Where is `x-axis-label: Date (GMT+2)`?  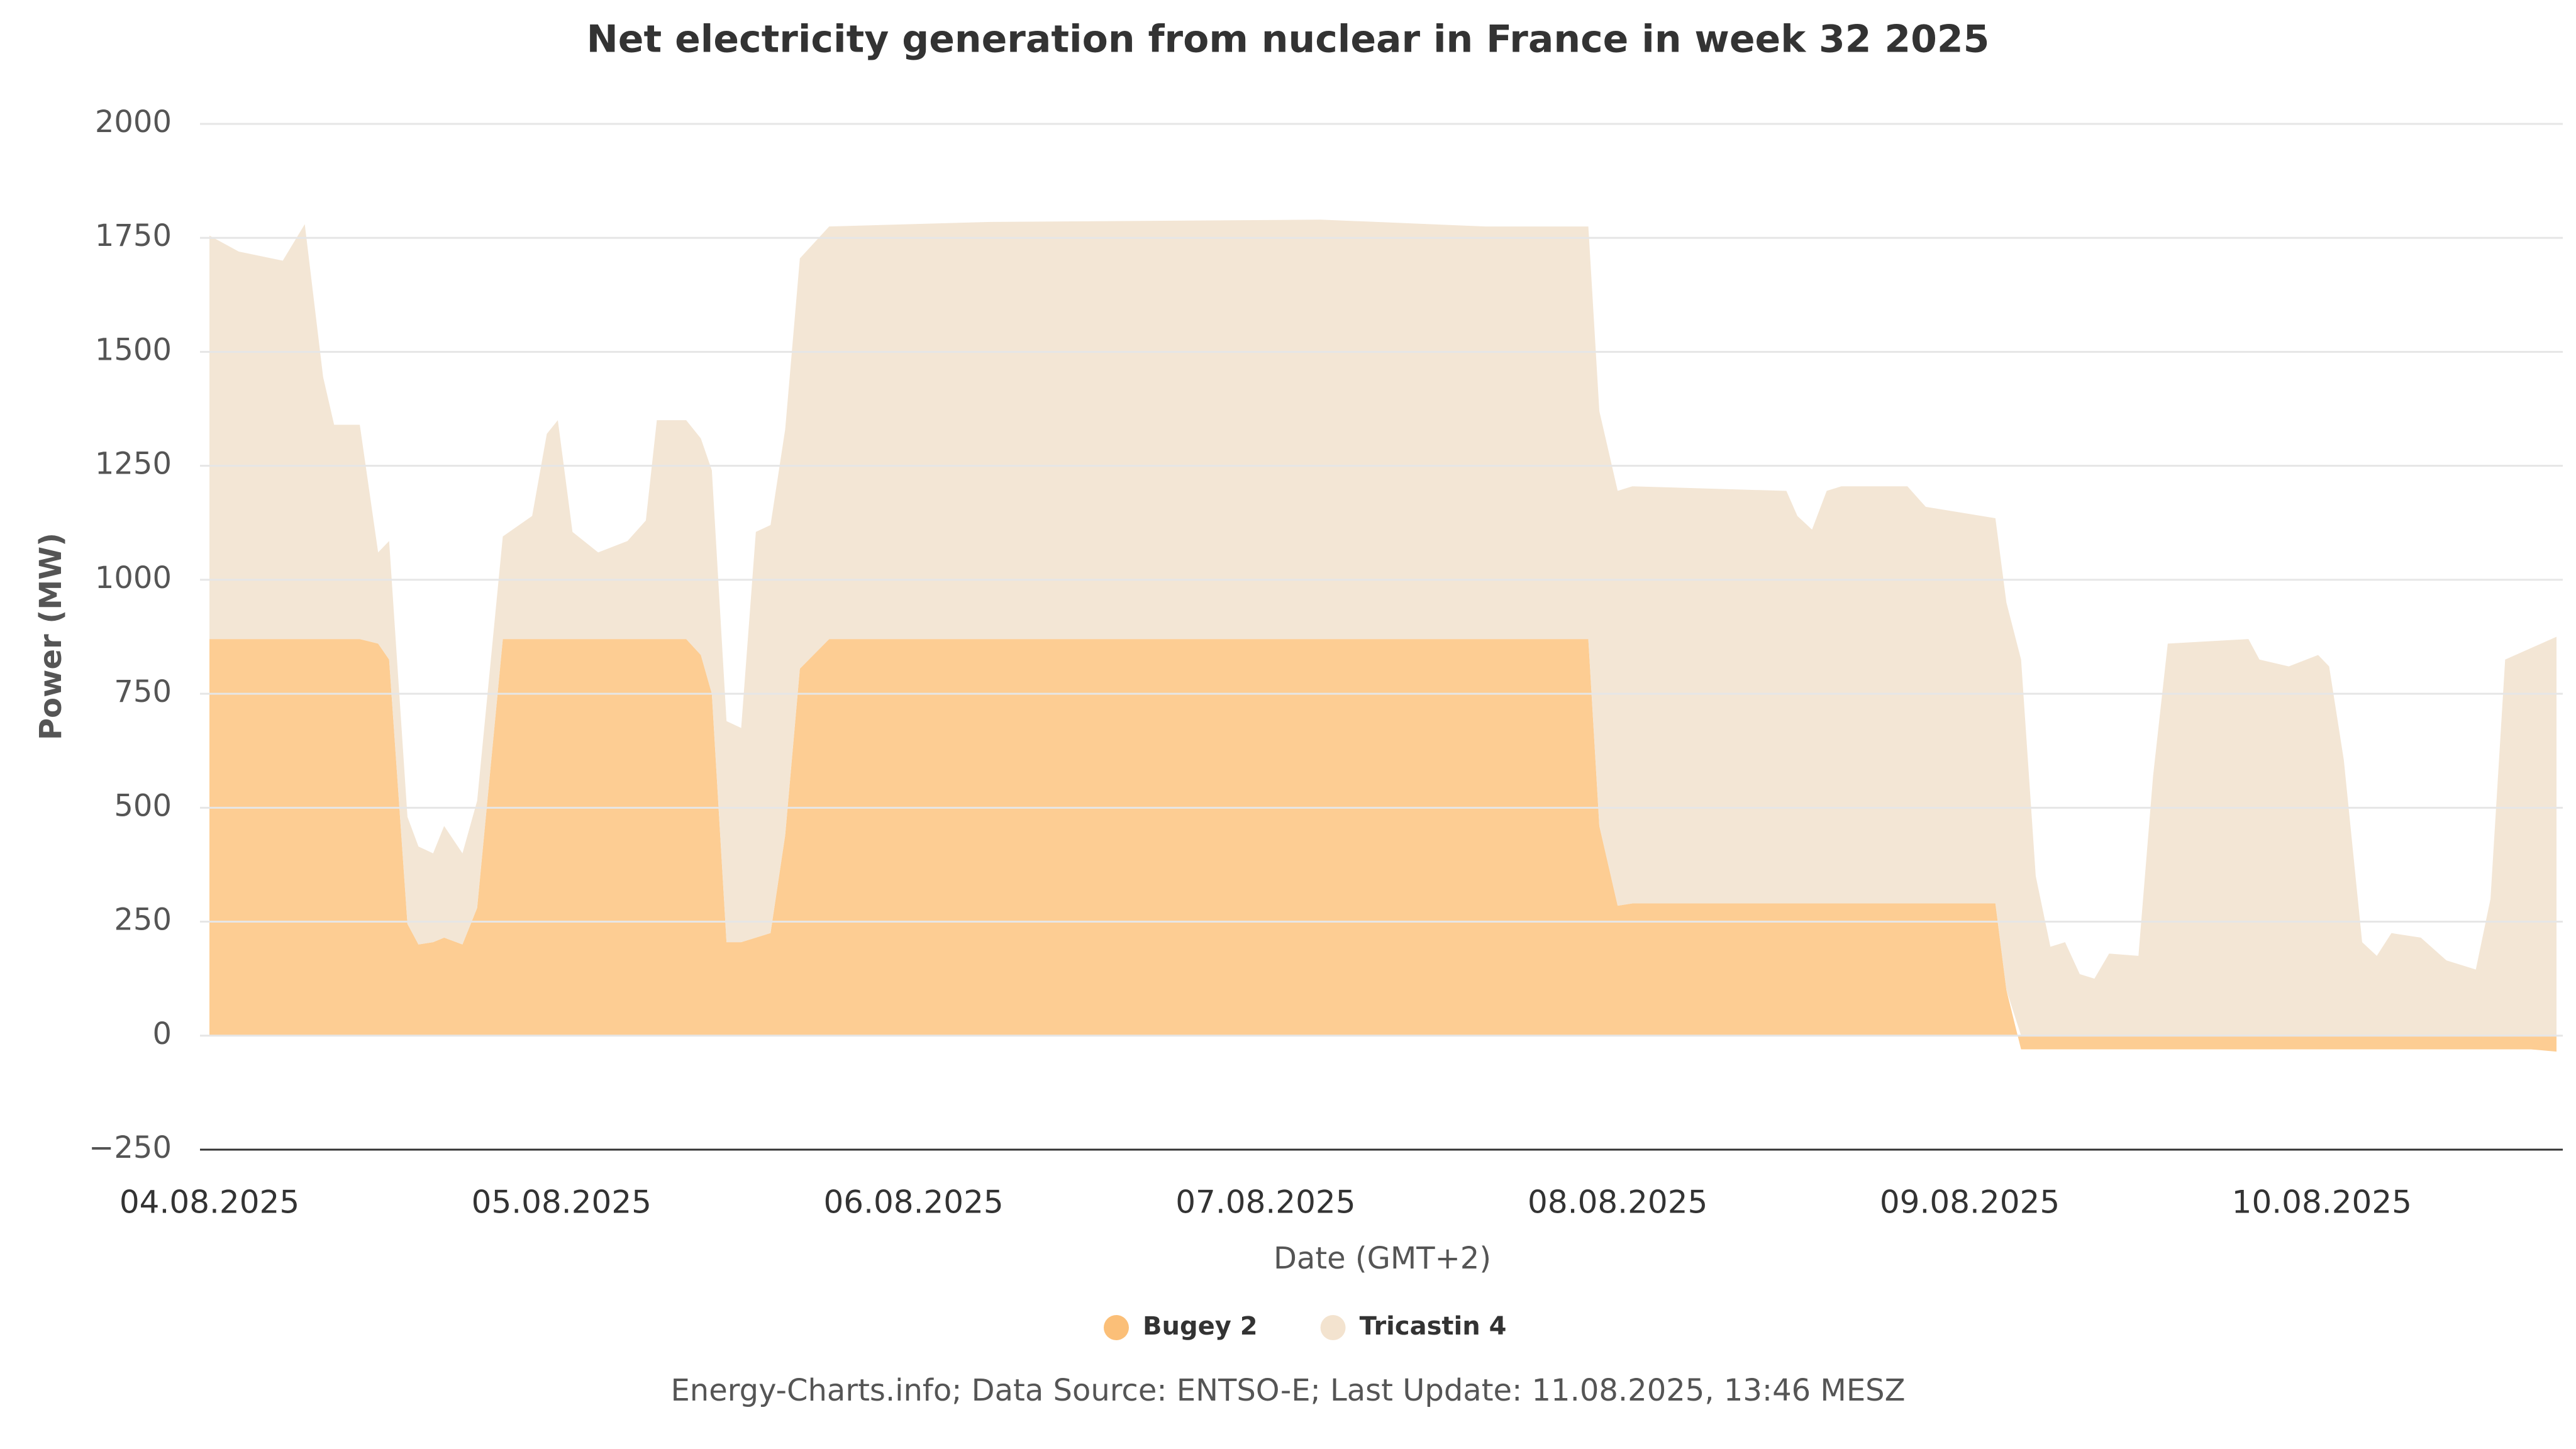
x-axis-label: Date (GMT+2) is located at coordinates (1382, 1258).